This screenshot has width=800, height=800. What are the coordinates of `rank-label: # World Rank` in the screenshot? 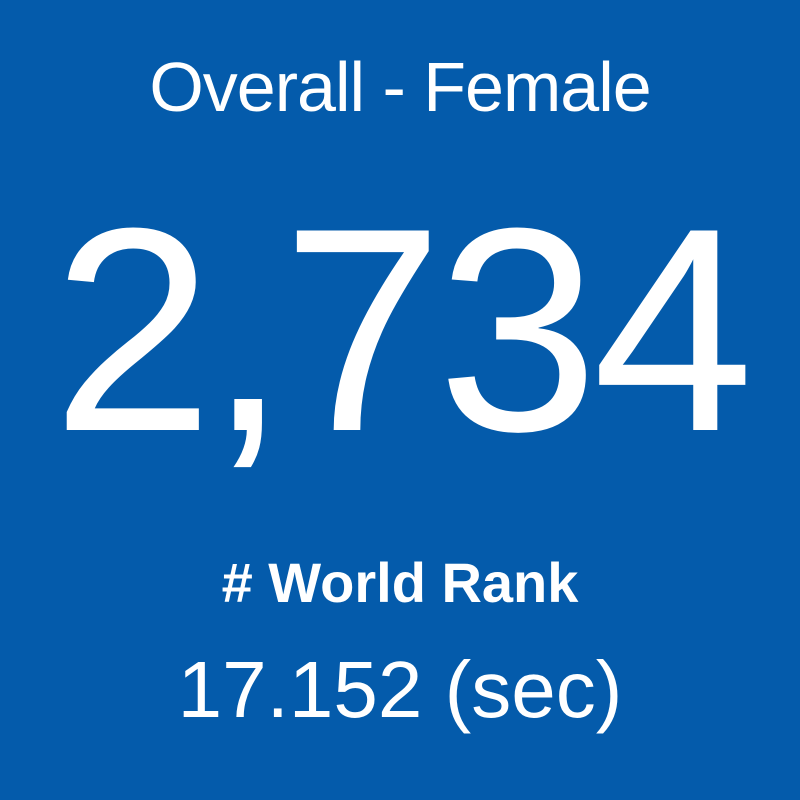 It's located at (400, 582).